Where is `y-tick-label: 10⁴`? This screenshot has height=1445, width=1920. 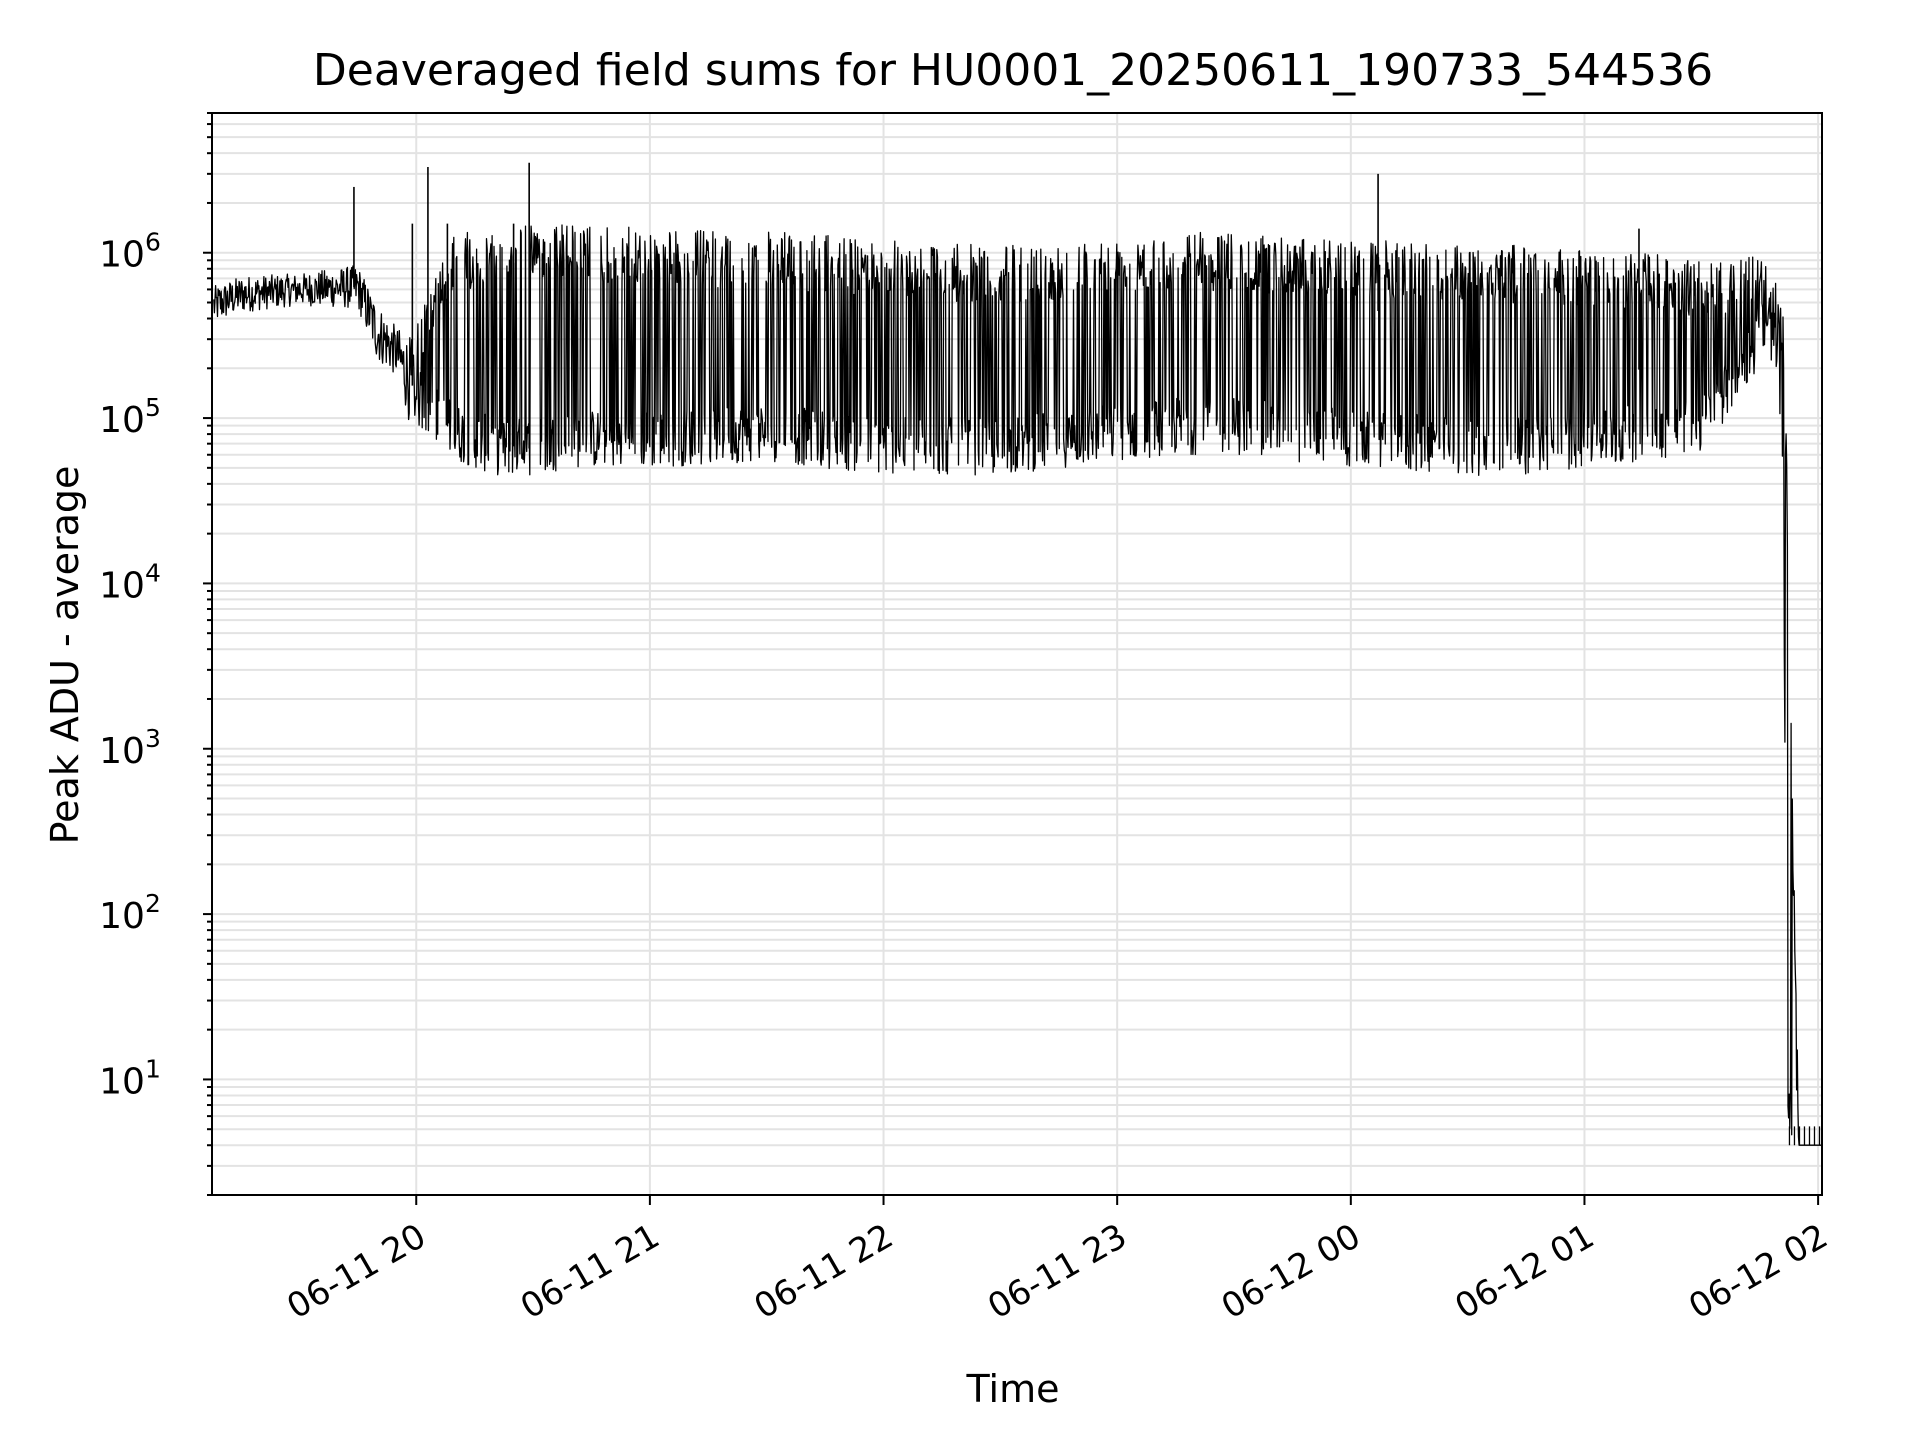 y-tick-label: 10⁴ is located at coordinates (130, 582).